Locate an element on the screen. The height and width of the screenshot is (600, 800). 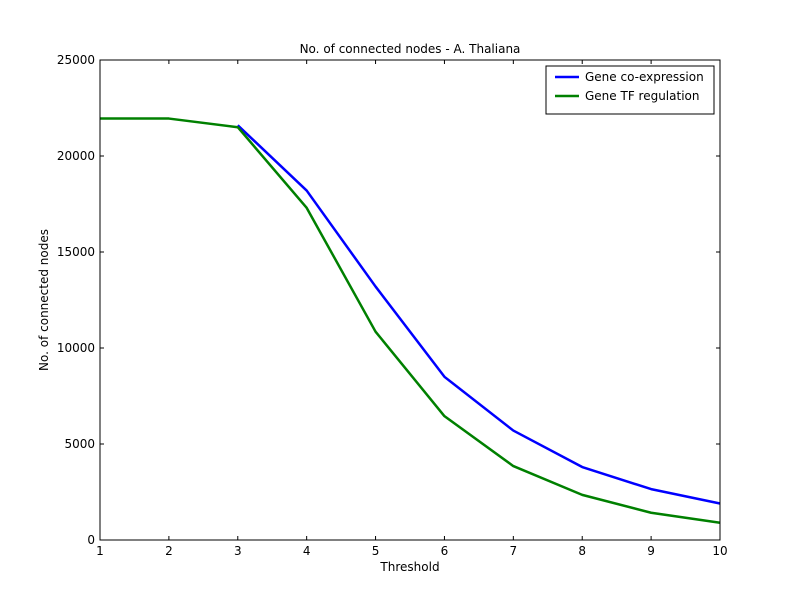
legend: Gene co-expression Gene TF regulation is located at coordinates (630, 90).